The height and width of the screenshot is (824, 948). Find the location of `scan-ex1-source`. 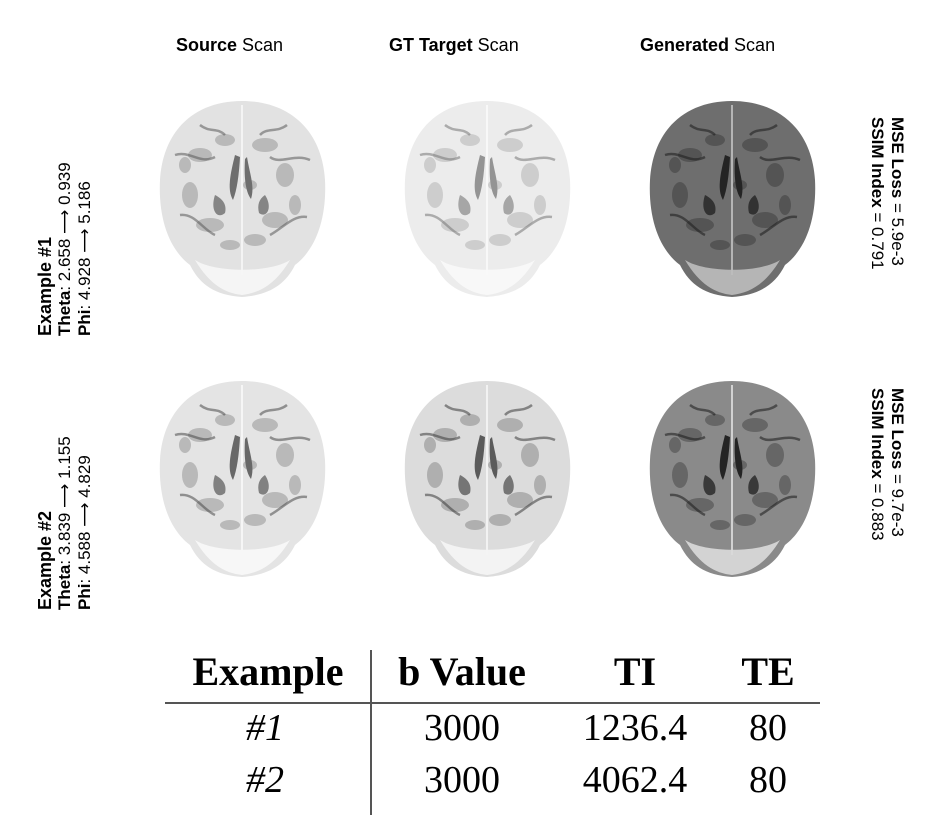

scan-ex1-source is located at coordinates (242, 200).